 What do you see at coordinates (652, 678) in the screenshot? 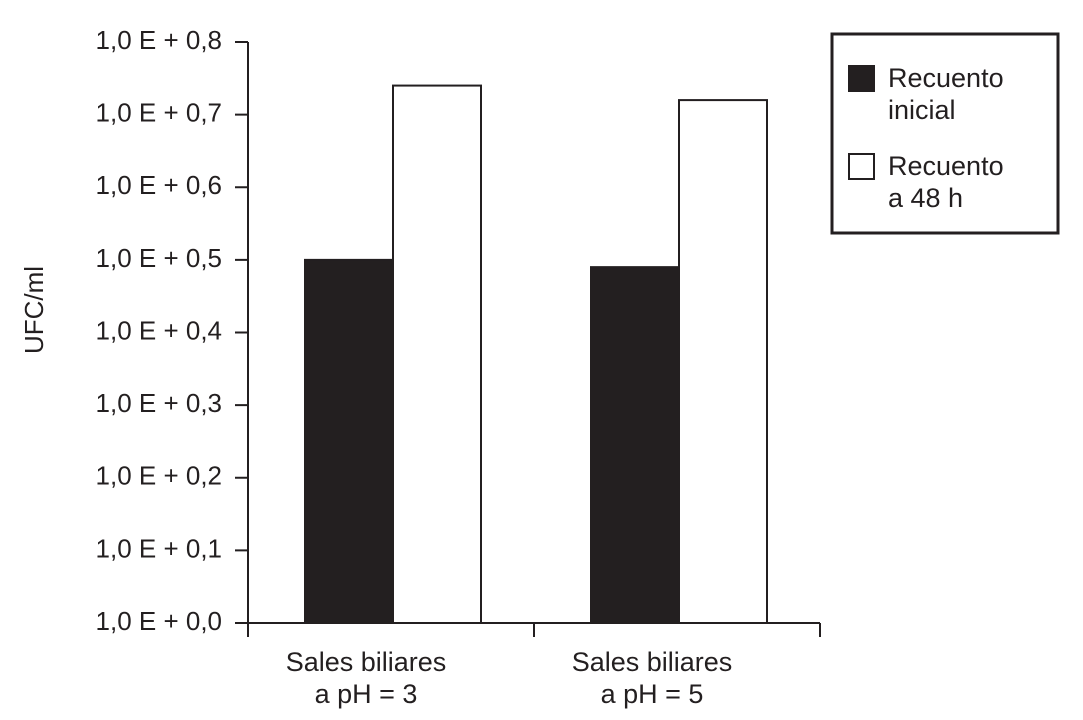
I see `x-tick-label: Sales biliares a pH = 5` at bounding box center [652, 678].